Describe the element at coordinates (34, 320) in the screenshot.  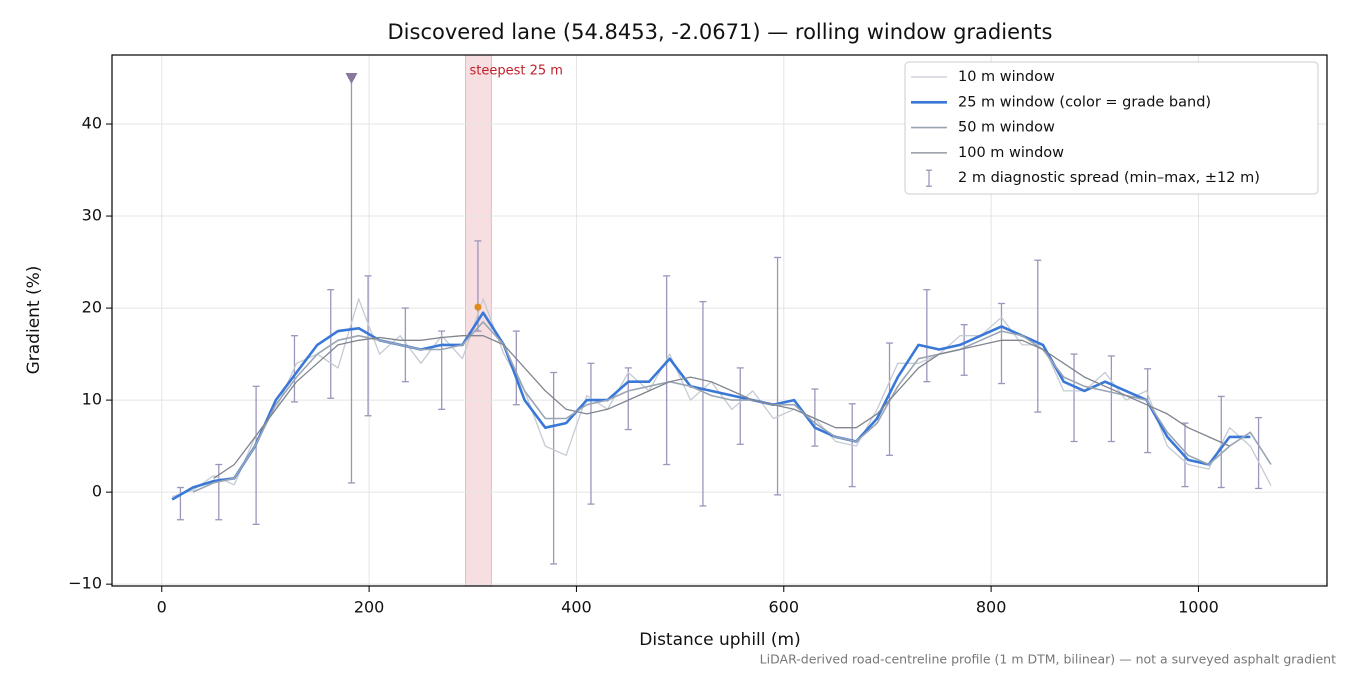
I see `y-axis-label: Gradient (%)` at that location.